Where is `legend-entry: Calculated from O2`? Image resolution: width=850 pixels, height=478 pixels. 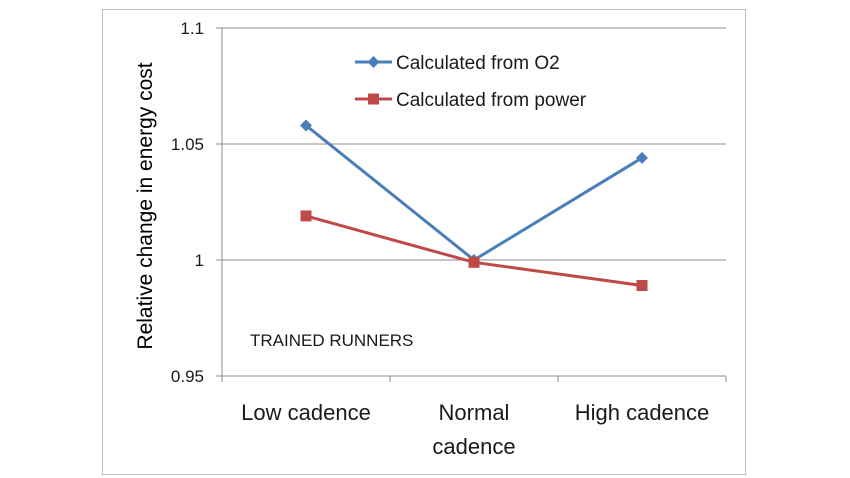
legend-entry: Calculated from O2 is located at coordinates (478, 63).